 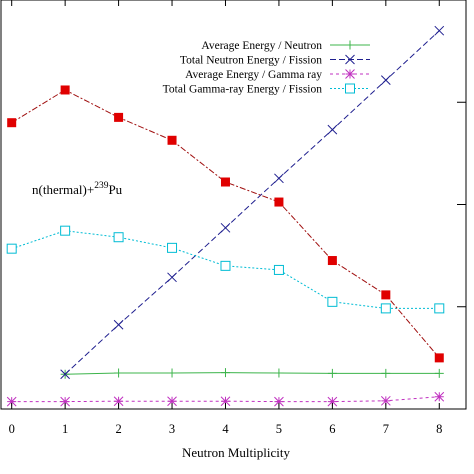 I want to click on legend-label: Average Energy / Neutron, so click(x=261, y=46).